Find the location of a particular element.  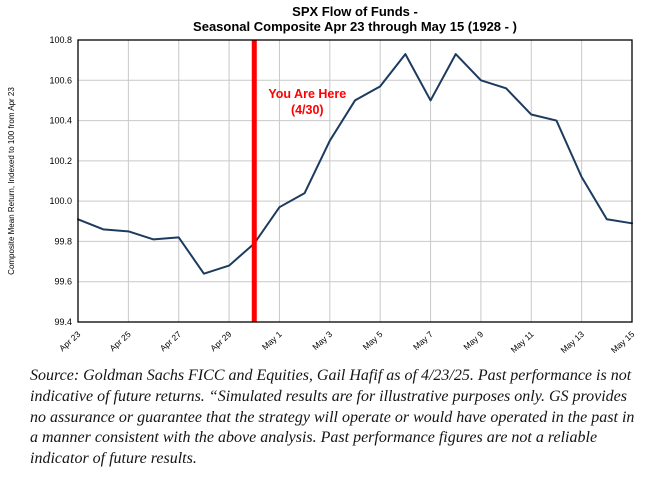

y-tick-label: 100.6 is located at coordinates (60, 80).